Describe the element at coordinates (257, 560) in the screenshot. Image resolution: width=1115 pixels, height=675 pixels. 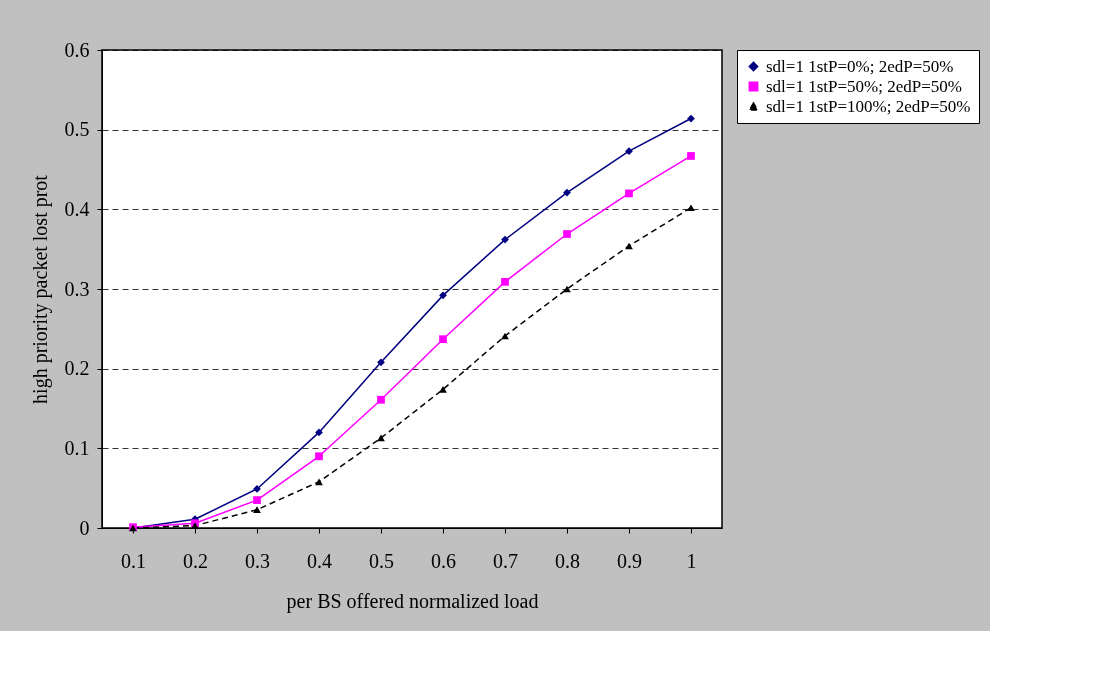
I see `x-tick-label: 0.3` at that location.